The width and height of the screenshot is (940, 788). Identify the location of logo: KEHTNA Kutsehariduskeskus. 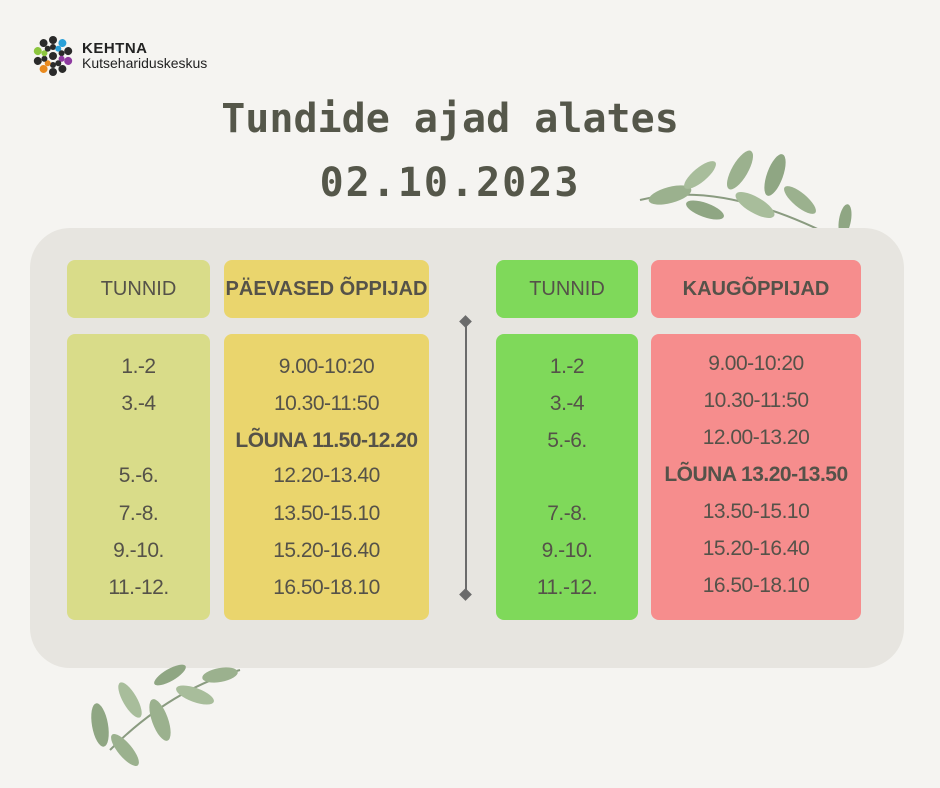
(118, 56).